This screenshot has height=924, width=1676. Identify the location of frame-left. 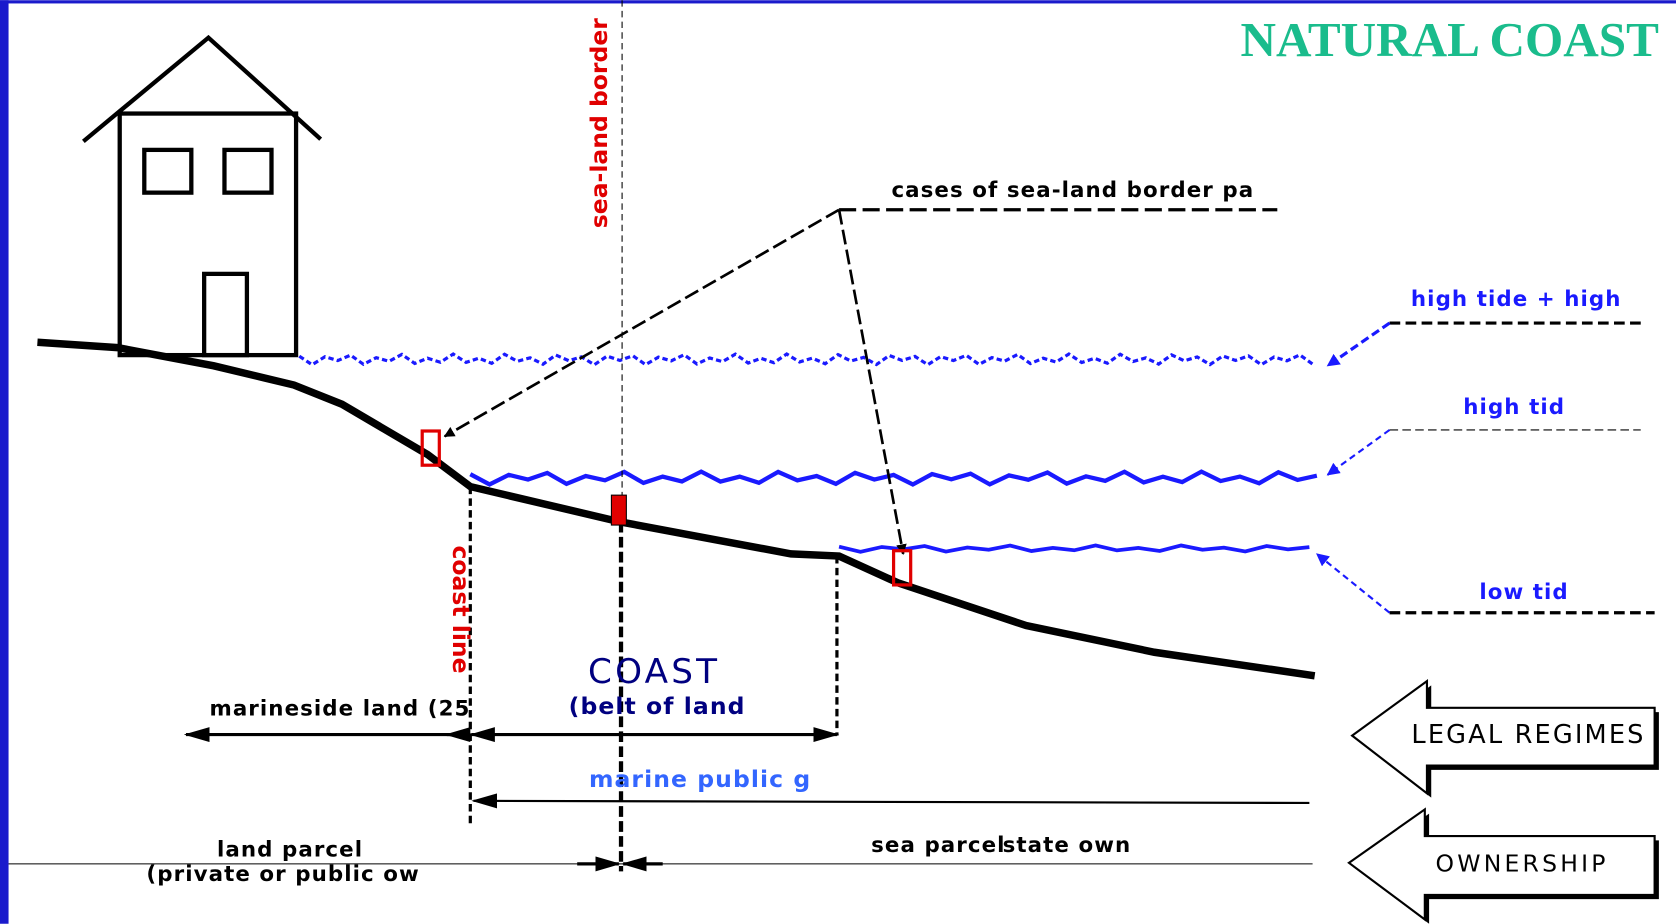
(4, 462).